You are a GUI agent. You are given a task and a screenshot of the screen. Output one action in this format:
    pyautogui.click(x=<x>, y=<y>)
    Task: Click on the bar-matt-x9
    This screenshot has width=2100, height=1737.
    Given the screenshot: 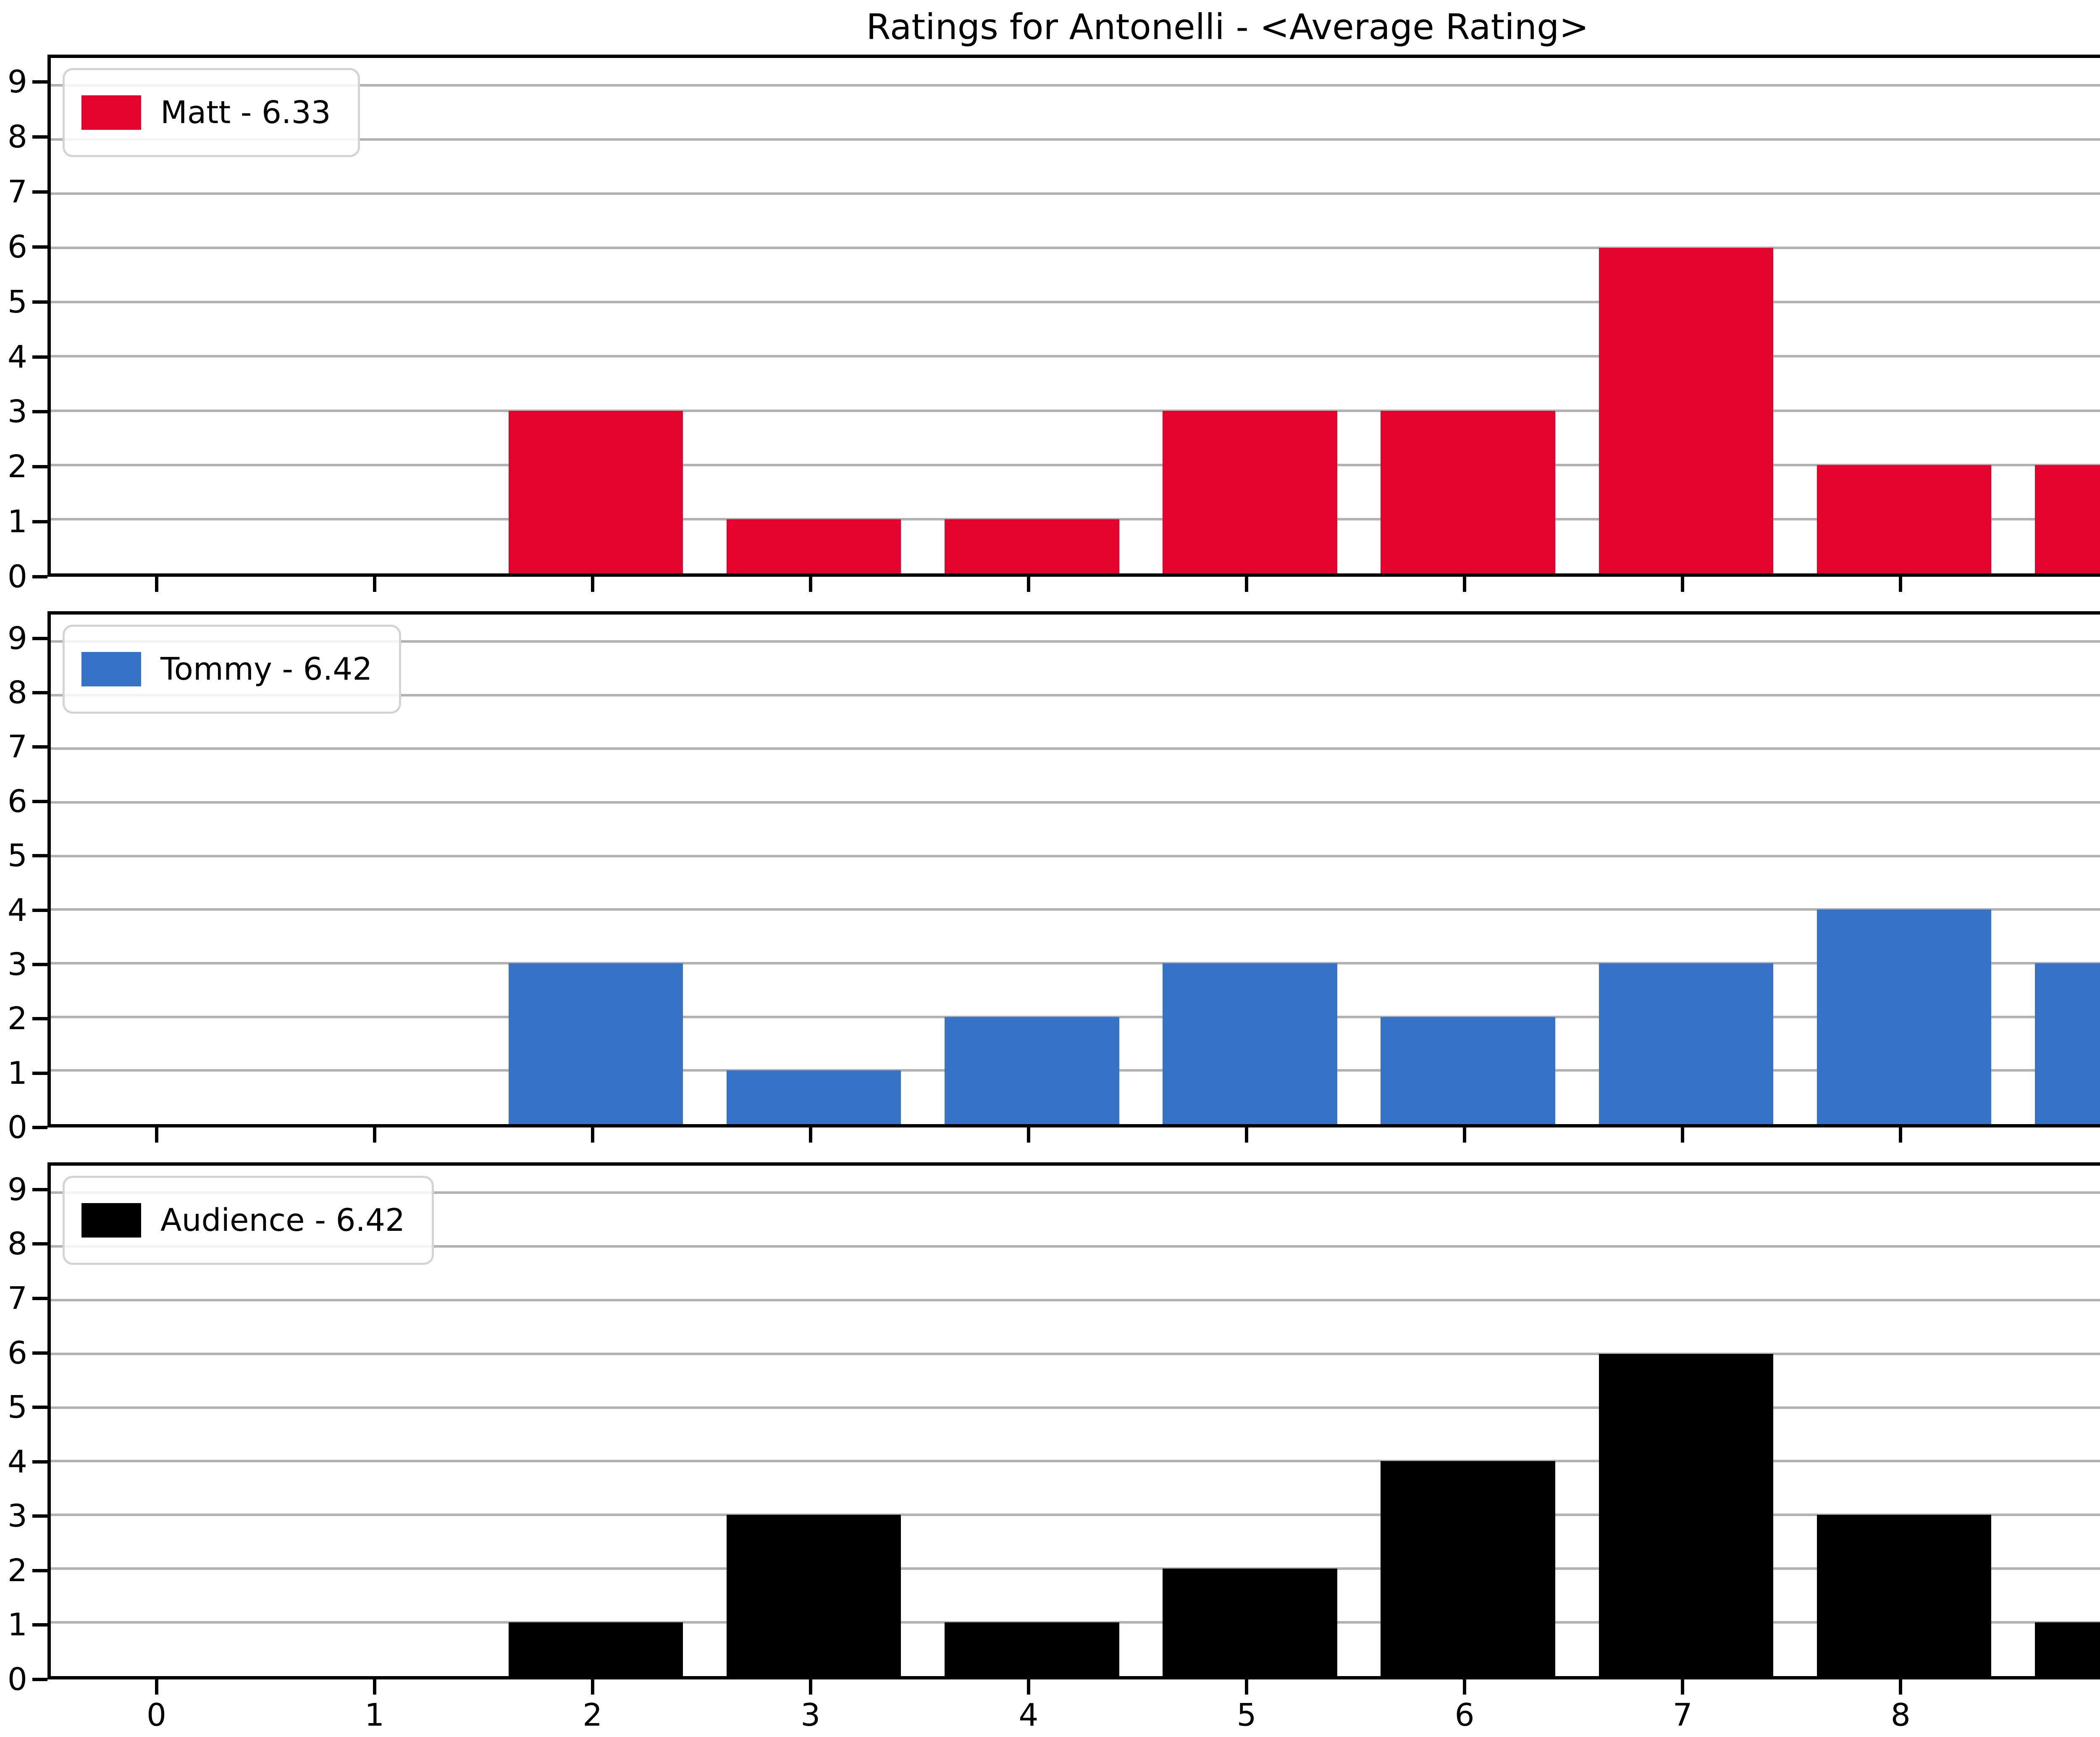 What is the action you would take?
    pyautogui.click(x=2067, y=519)
    